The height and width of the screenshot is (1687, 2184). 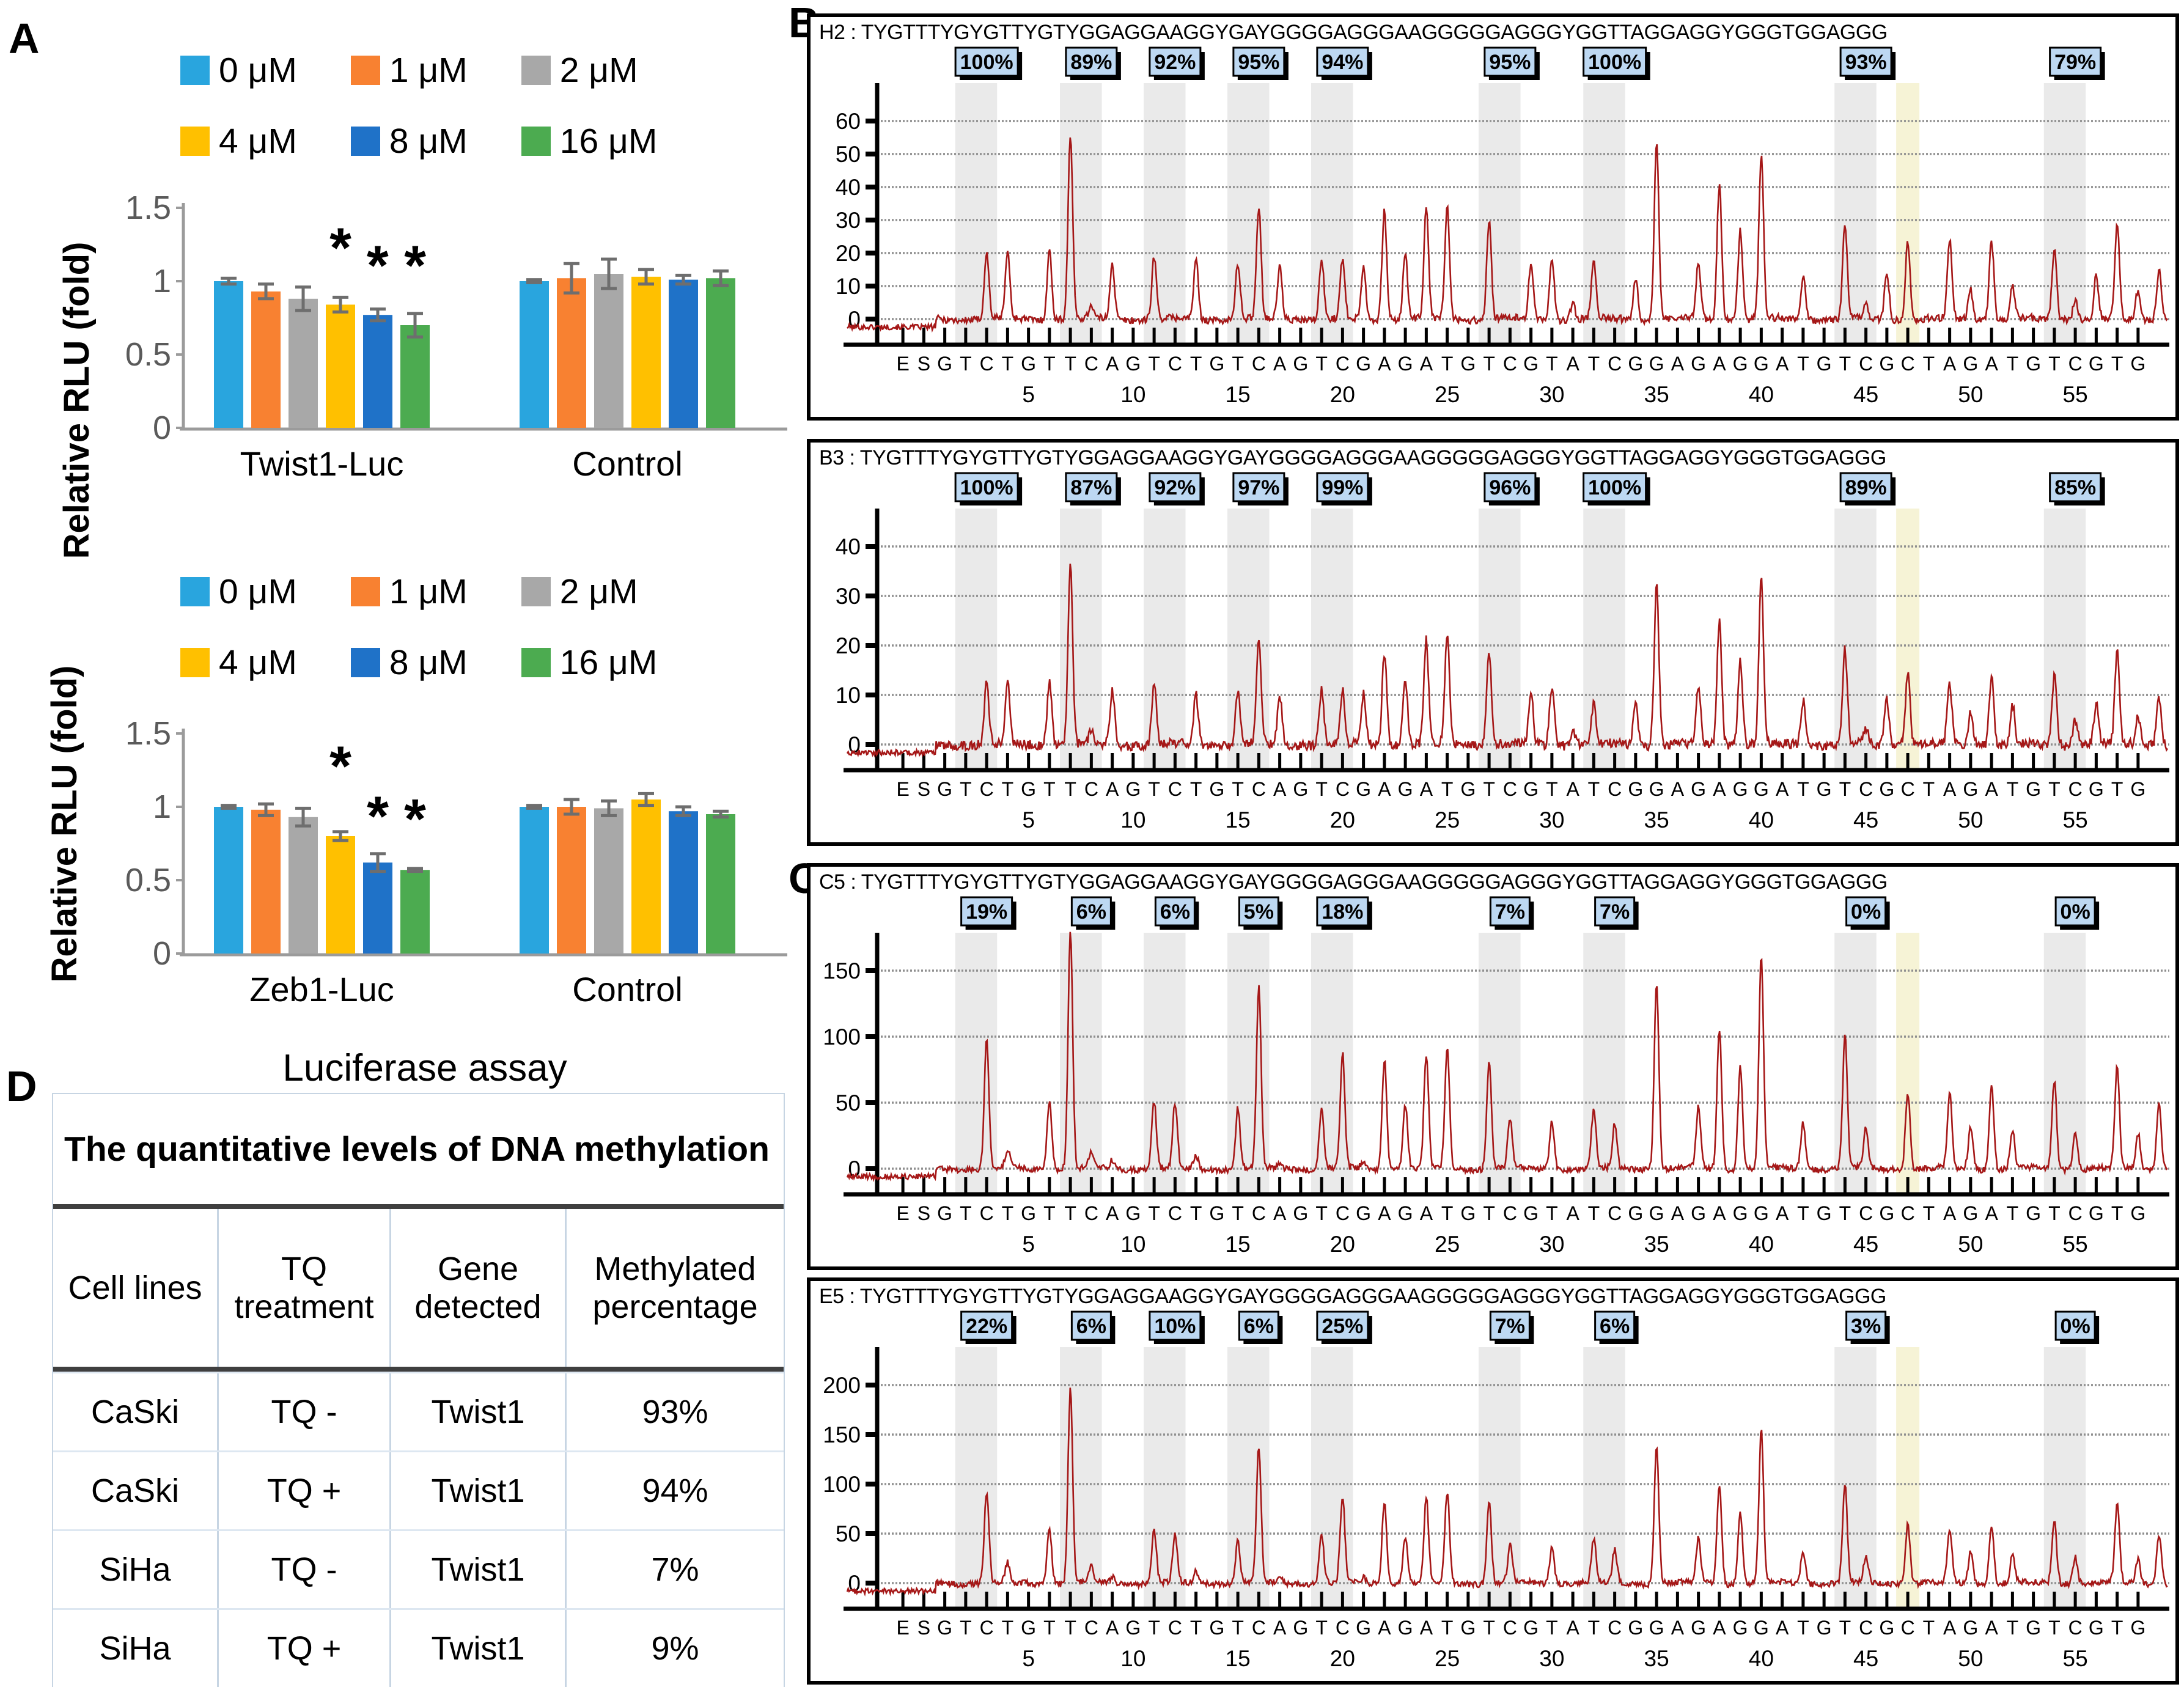 What do you see at coordinates (848, 1533) in the screenshot?
I see `y-tick-label: 50` at bounding box center [848, 1533].